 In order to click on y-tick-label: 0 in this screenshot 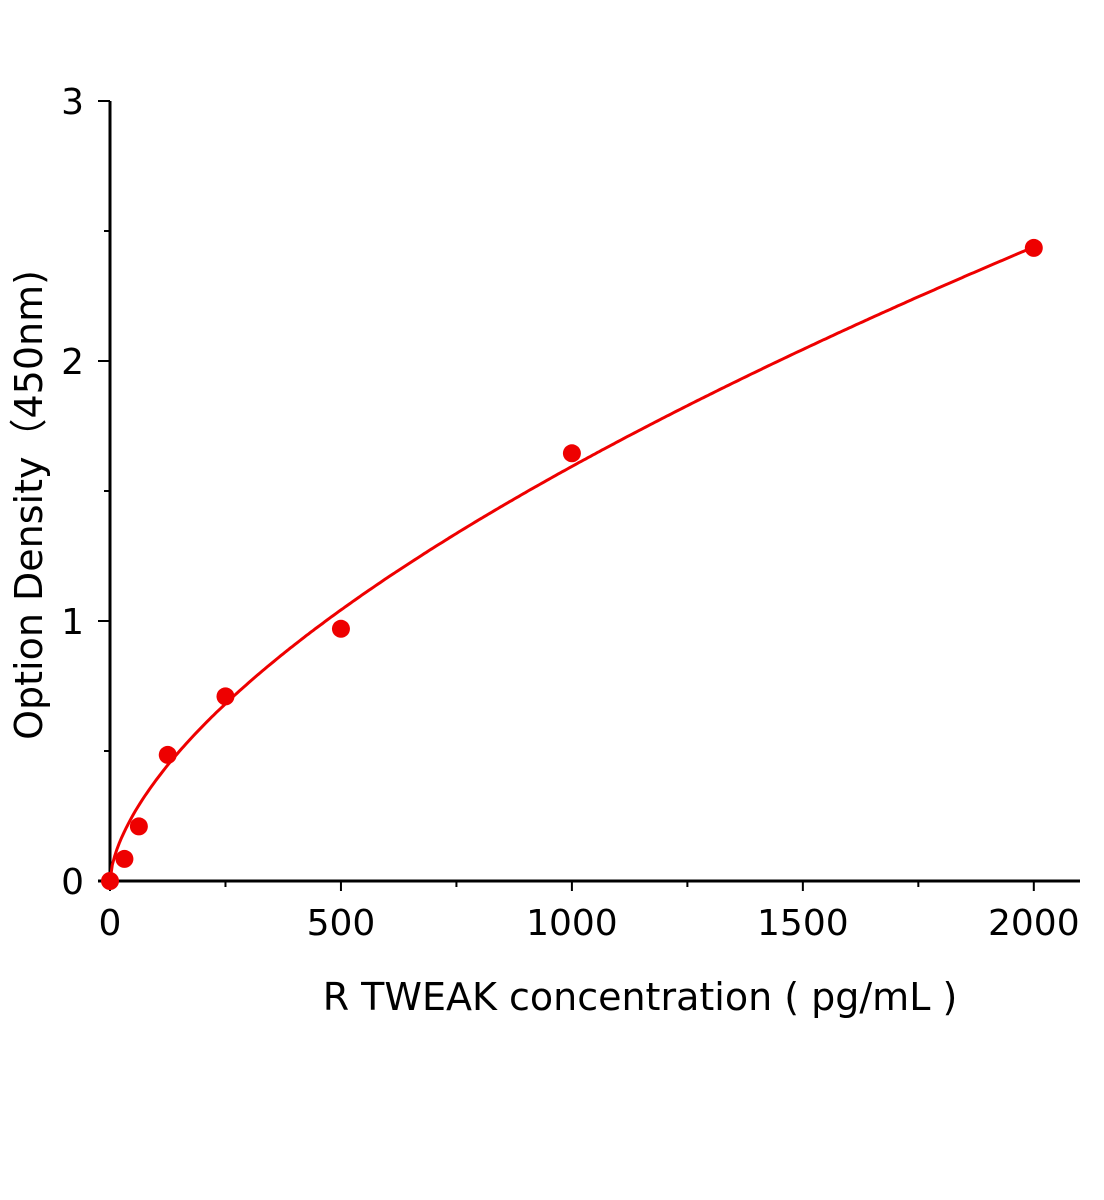, I will do `click(72, 882)`.